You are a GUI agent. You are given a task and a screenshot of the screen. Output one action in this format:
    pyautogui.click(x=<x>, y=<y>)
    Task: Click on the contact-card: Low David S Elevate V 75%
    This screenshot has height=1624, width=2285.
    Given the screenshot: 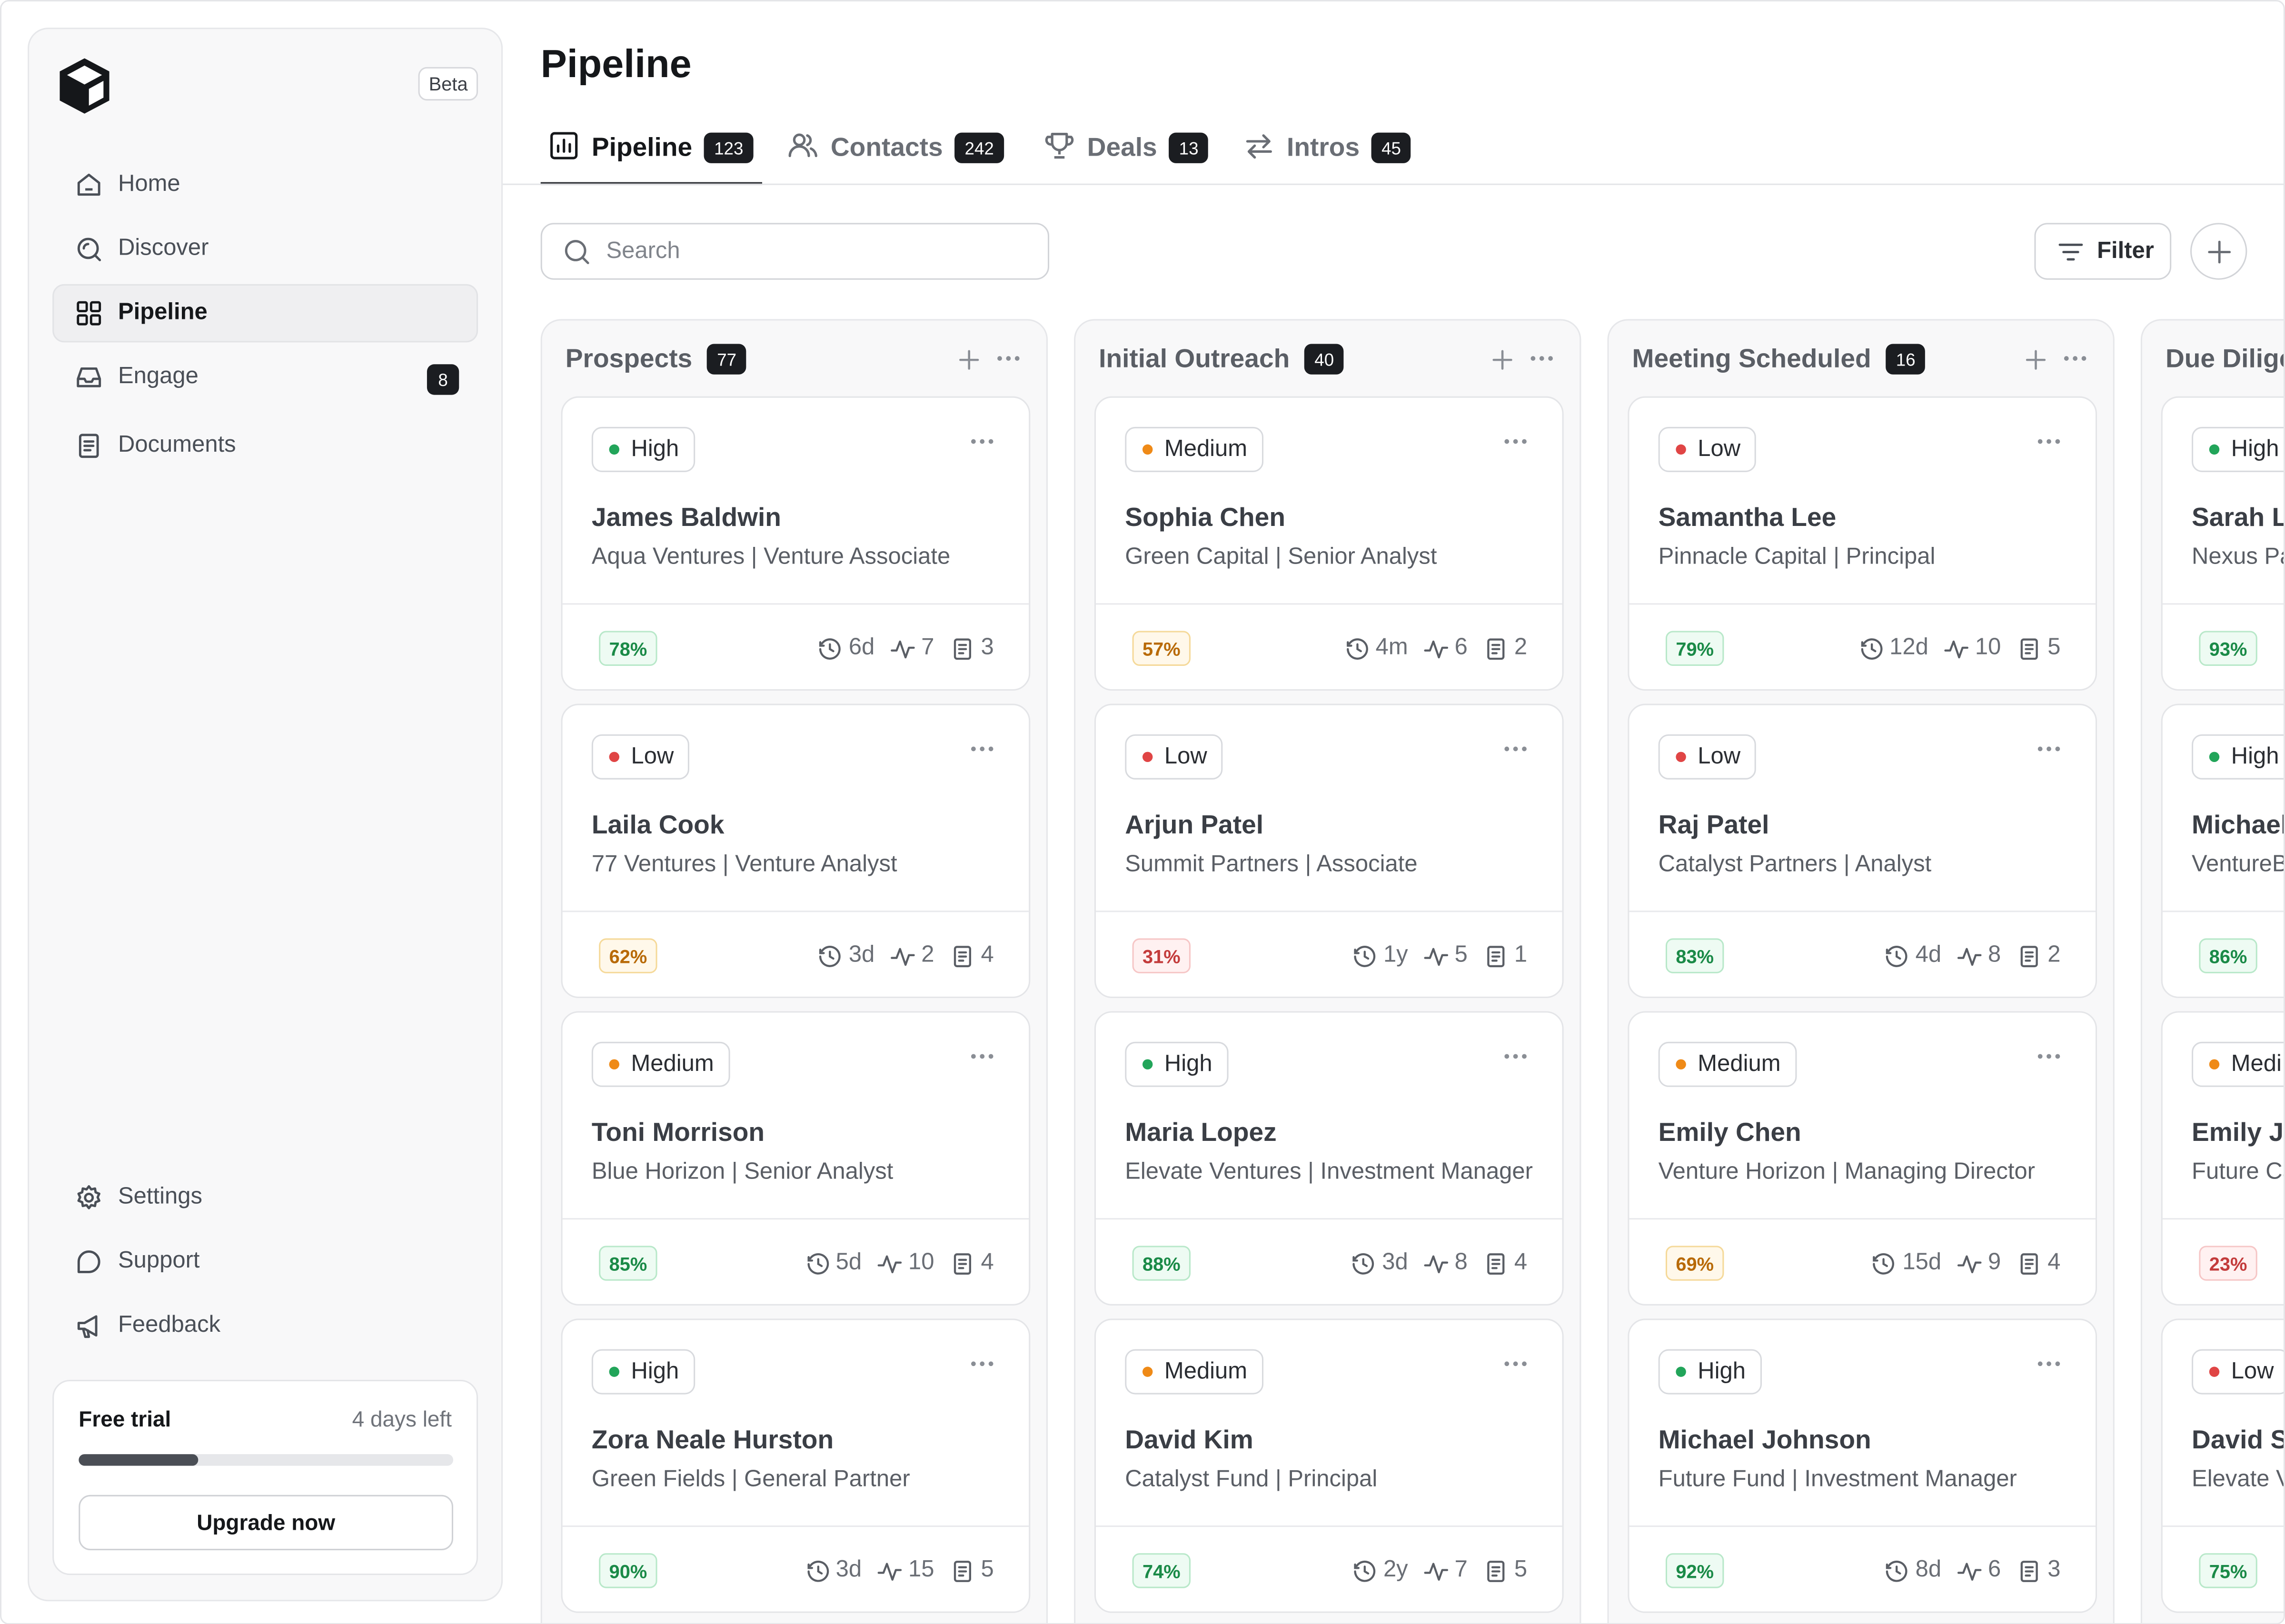 What is the action you would take?
    pyautogui.click(x=2222, y=1465)
    